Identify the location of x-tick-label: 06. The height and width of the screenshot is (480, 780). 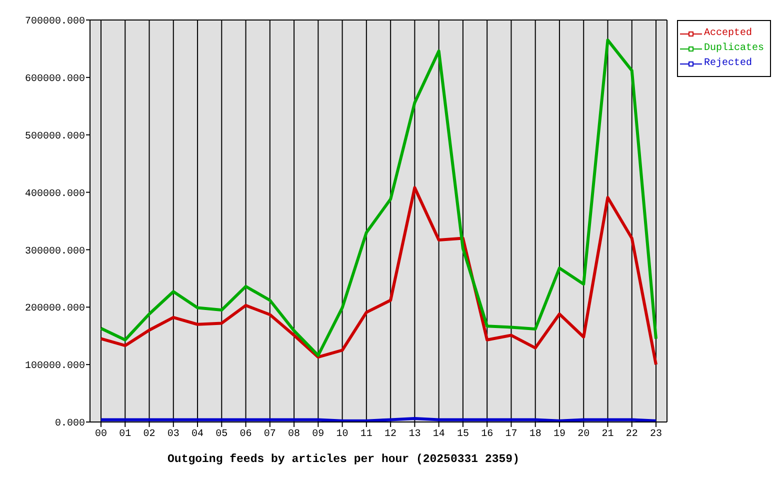
(246, 434).